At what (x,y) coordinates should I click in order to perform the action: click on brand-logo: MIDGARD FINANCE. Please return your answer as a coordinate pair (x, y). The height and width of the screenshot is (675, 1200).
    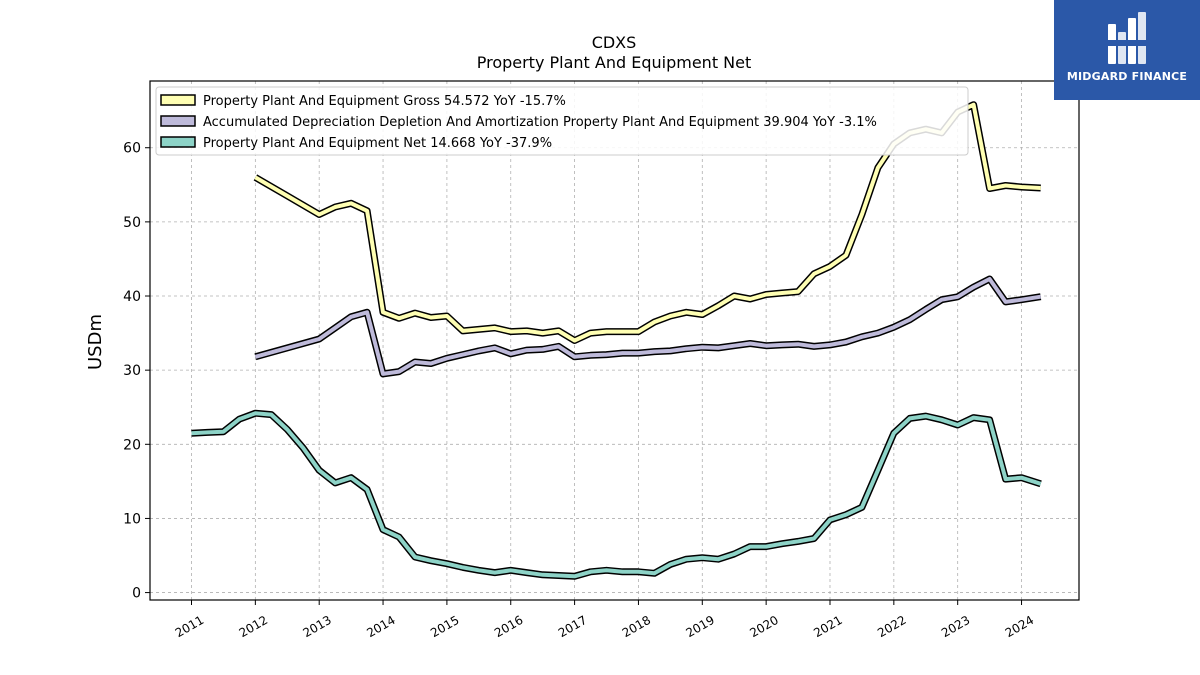
    Looking at the image, I should click on (1127, 50).